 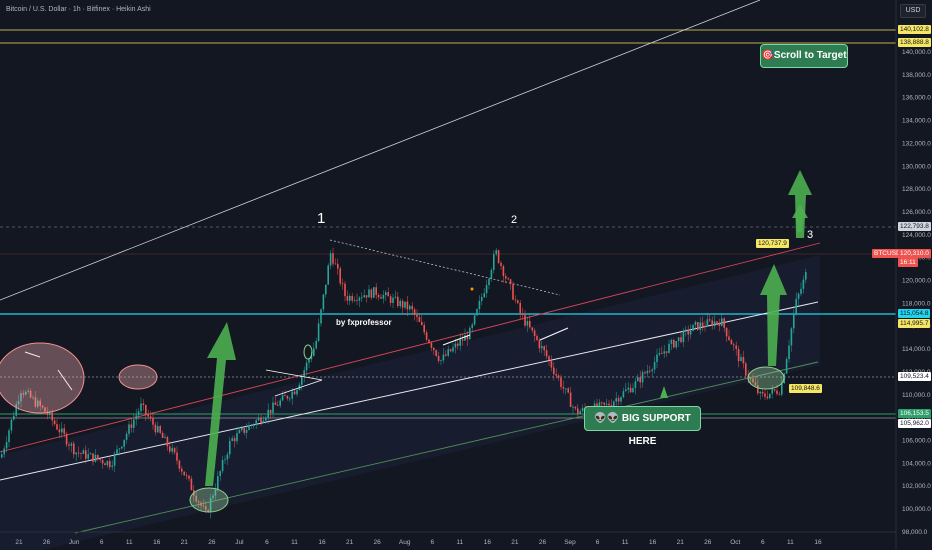 I want to click on currency-selector: USD, so click(x=913, y=11).